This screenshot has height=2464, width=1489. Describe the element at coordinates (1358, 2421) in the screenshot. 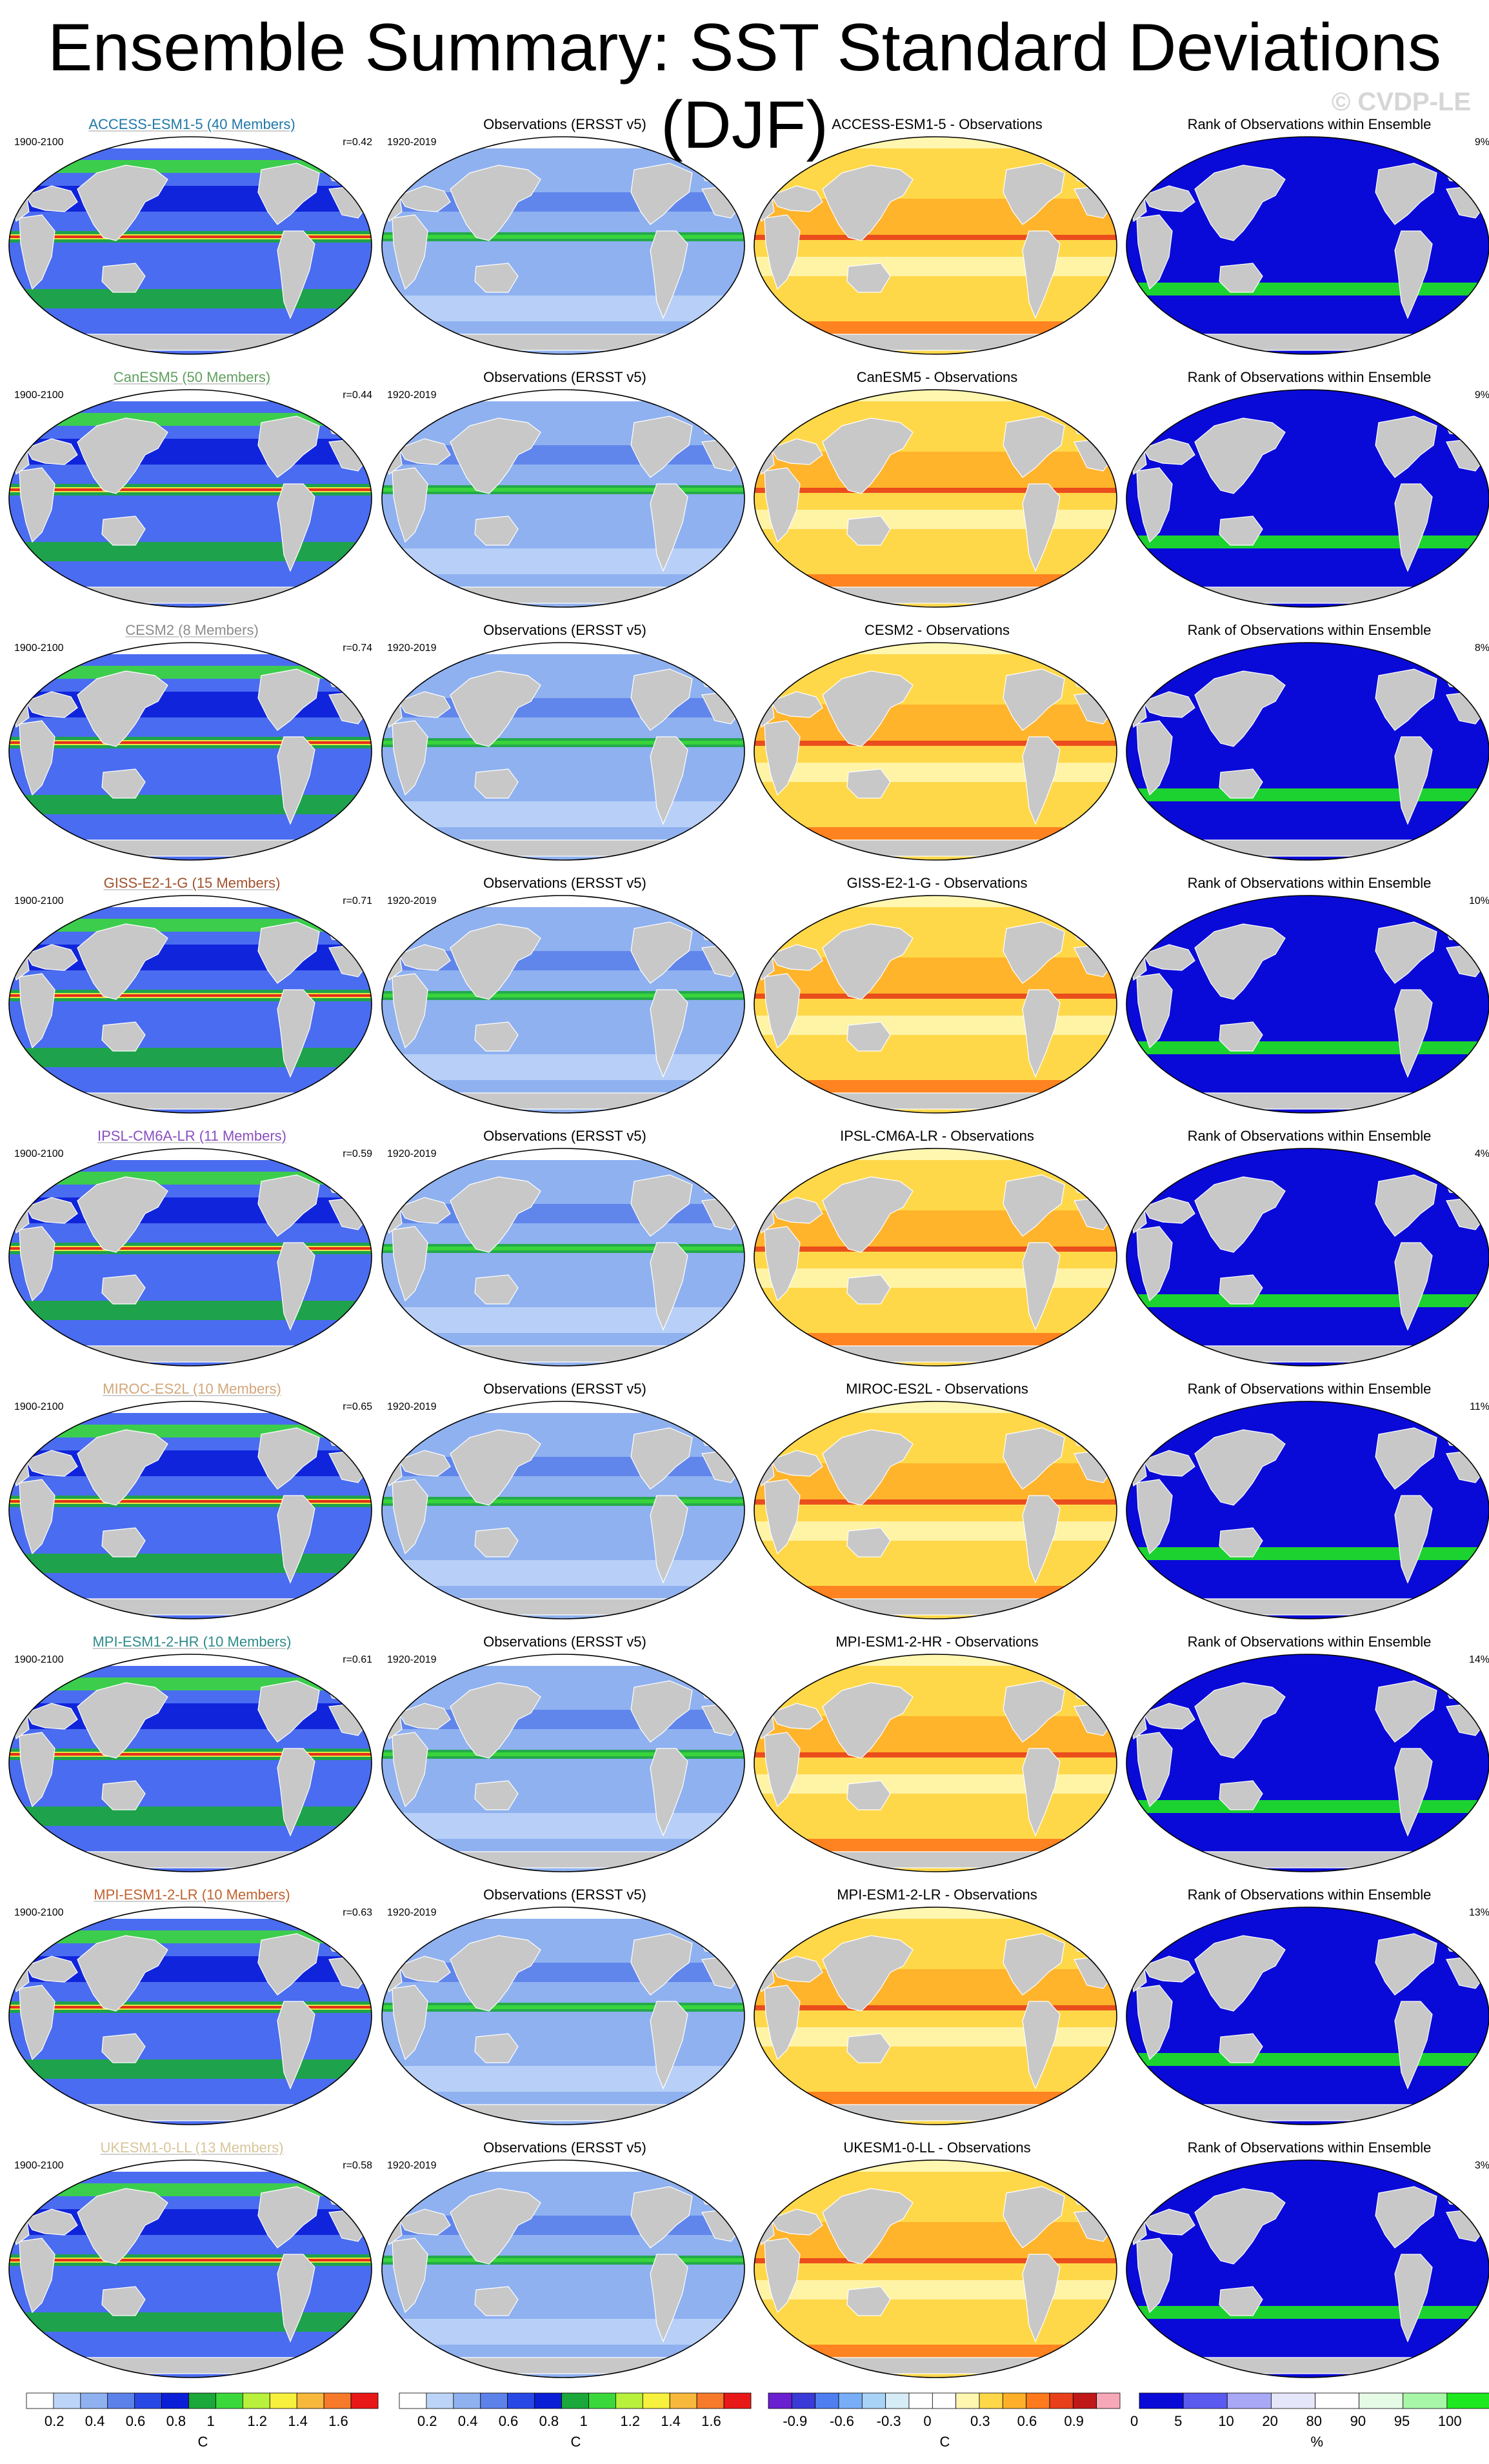

I see `colorbar-tick-label: 90` at that location.